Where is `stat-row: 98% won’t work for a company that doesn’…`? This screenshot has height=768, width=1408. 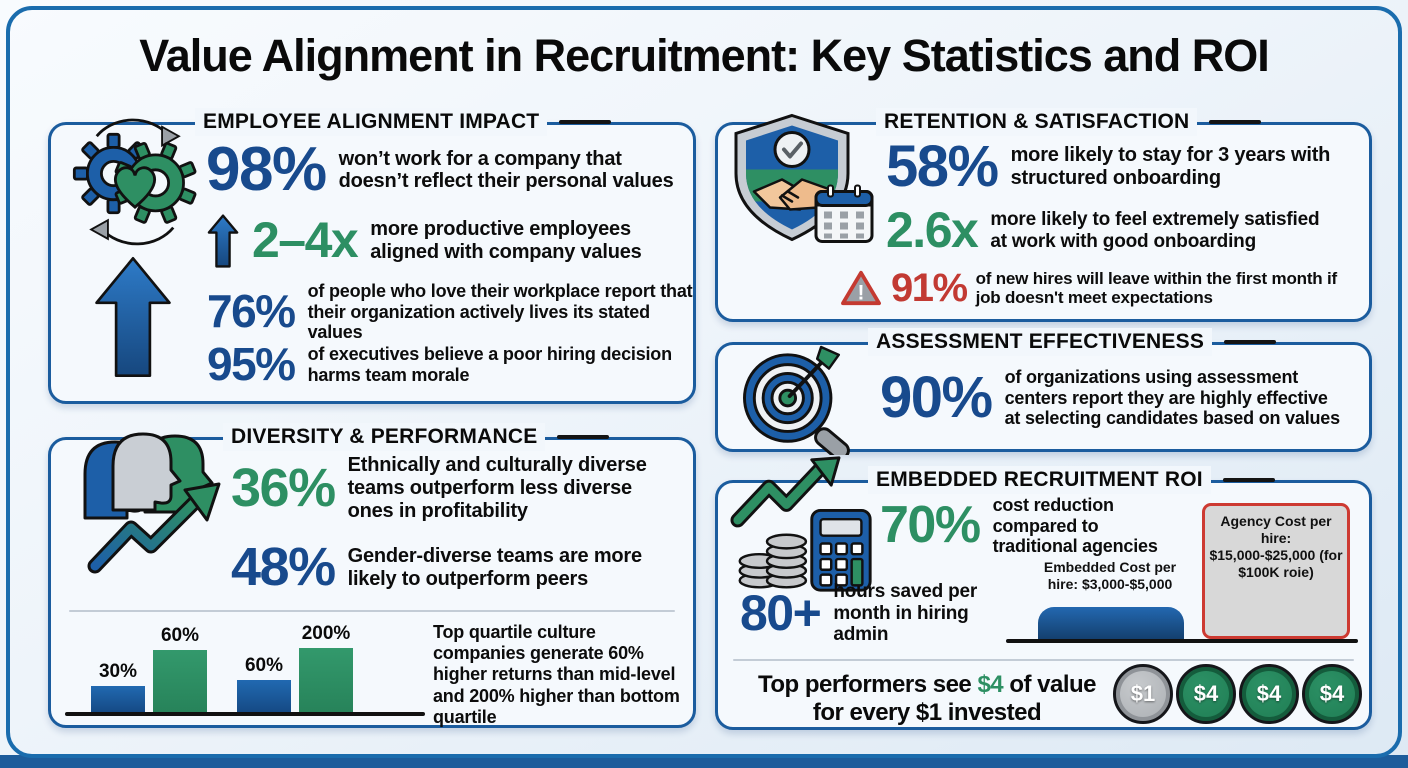
stat-row: 98% won’t work for a company that doesn’… is located at coordinates (442, 169).